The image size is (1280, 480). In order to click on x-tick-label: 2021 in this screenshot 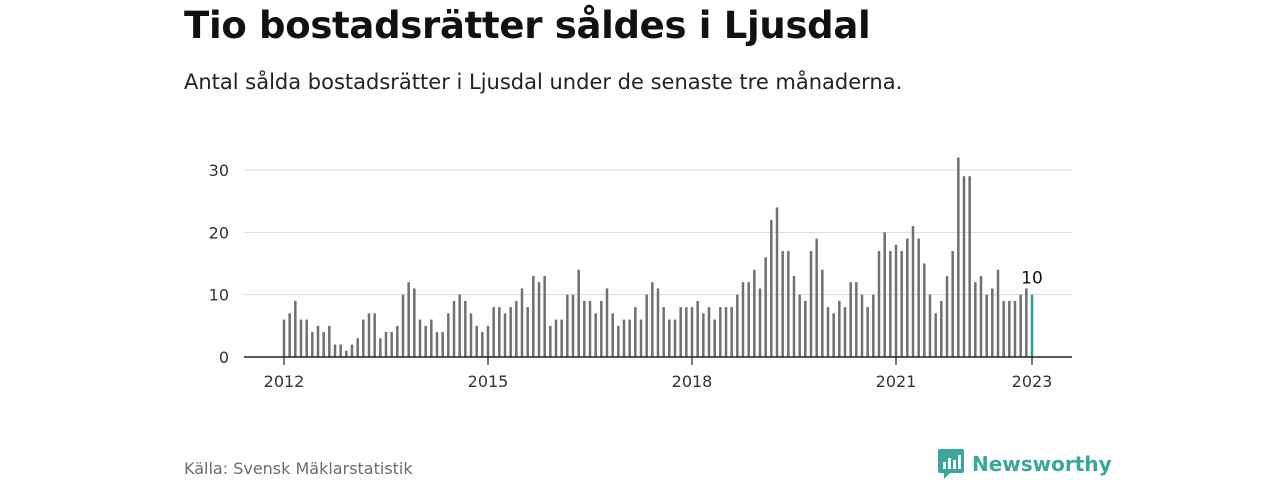, I will do `click(896, 381)`.